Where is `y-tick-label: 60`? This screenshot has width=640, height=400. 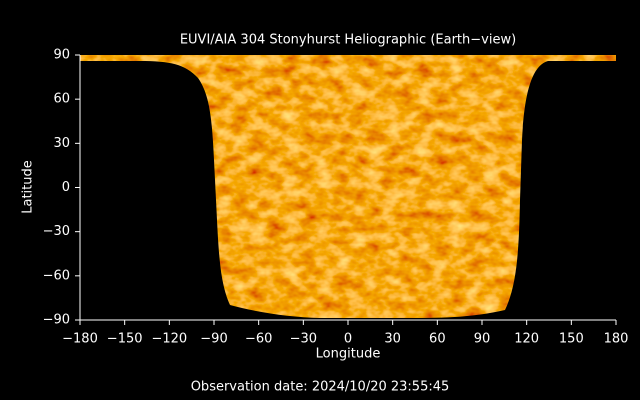
y-tick-label: 60 is located at coordinates (61, 99).